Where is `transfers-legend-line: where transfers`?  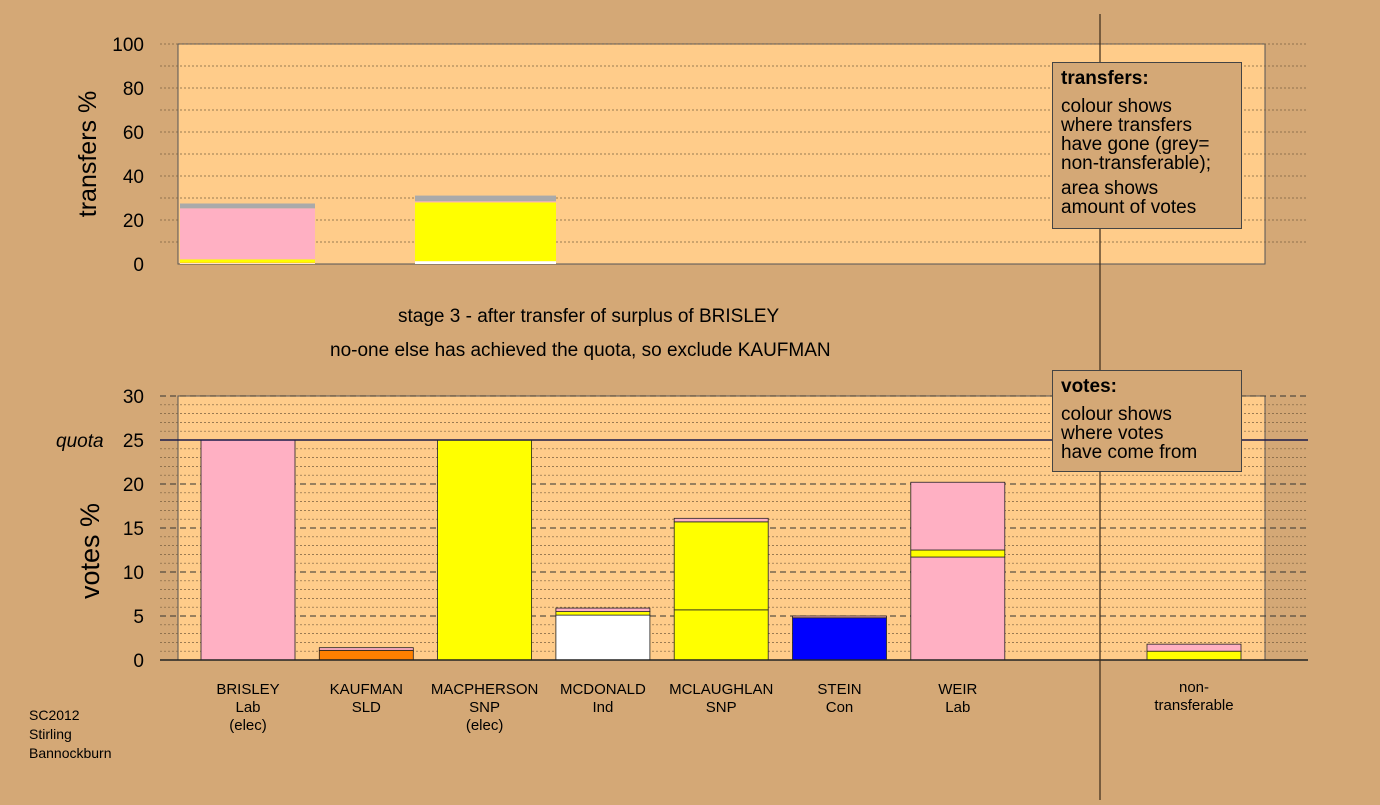
transfers-legend-line: where transfers is located at coordinates (1126, 125).